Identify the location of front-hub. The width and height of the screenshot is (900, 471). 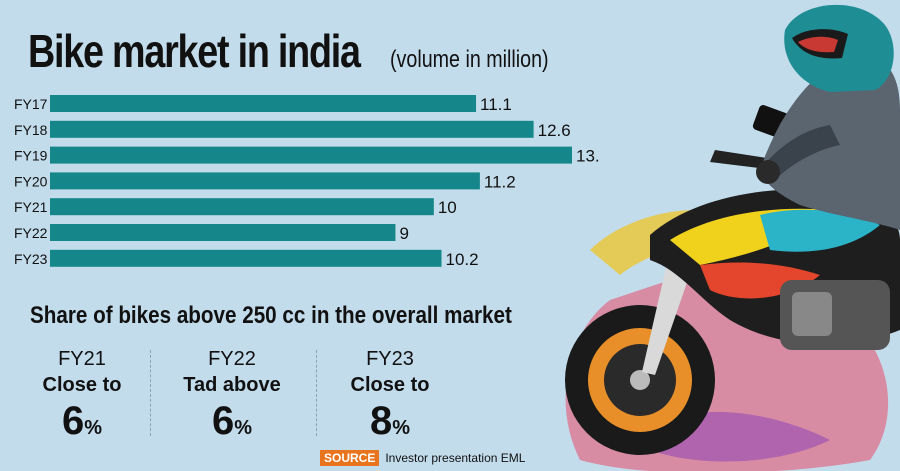
(640, 380).